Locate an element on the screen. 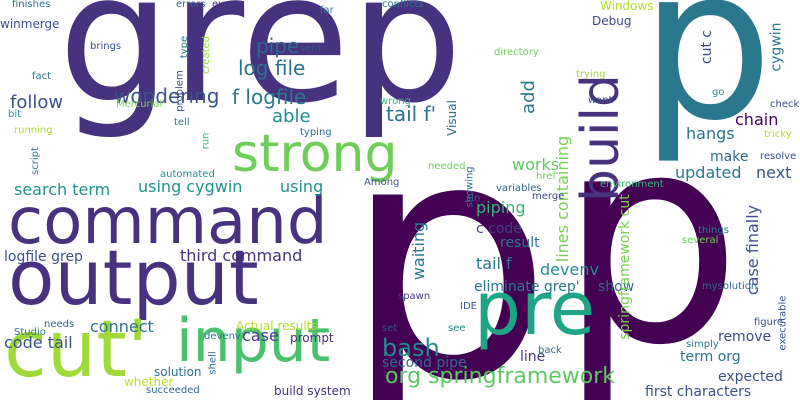 The height and width of the screenshot is (400, 800). word-fact: fact is located at coordinates (42, 76).